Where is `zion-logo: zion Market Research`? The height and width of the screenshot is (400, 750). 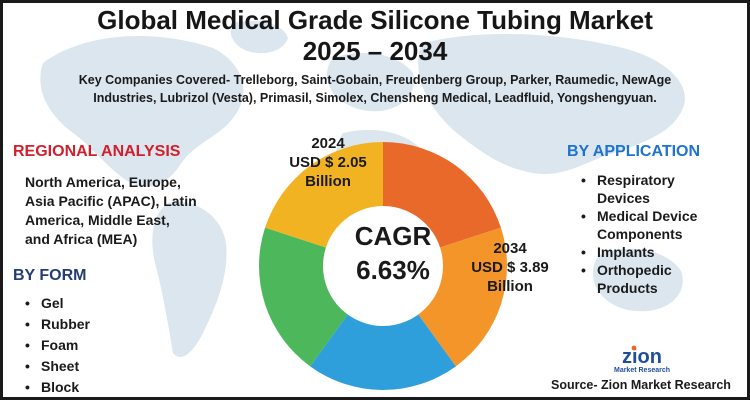
zion-logo: zion Market Research is located at coordinates (642, 359).